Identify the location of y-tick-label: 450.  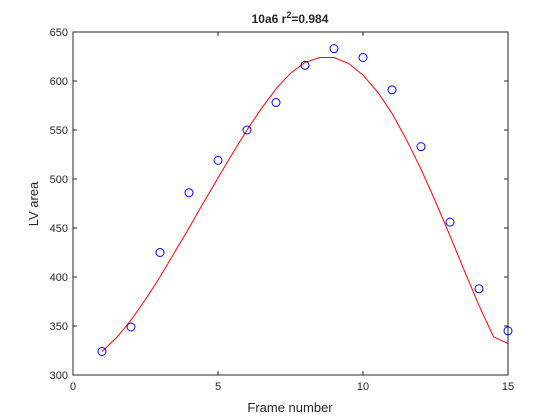
(59, 229).